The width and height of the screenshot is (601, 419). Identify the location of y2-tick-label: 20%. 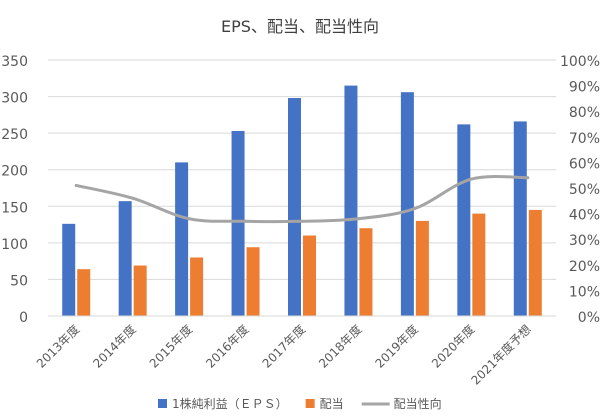
(584, 267).